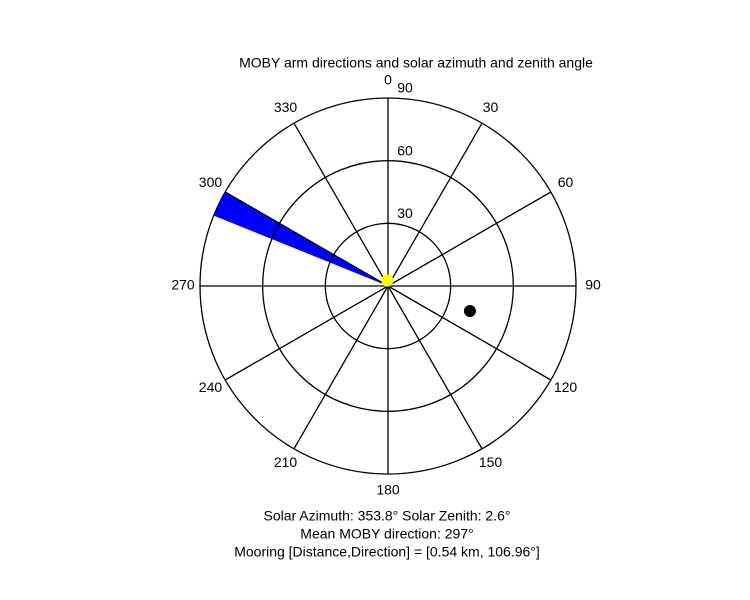  Describe the element at coordinates (211, 387) in the screenshot. I see `angle-tick-label: 240` at that location.